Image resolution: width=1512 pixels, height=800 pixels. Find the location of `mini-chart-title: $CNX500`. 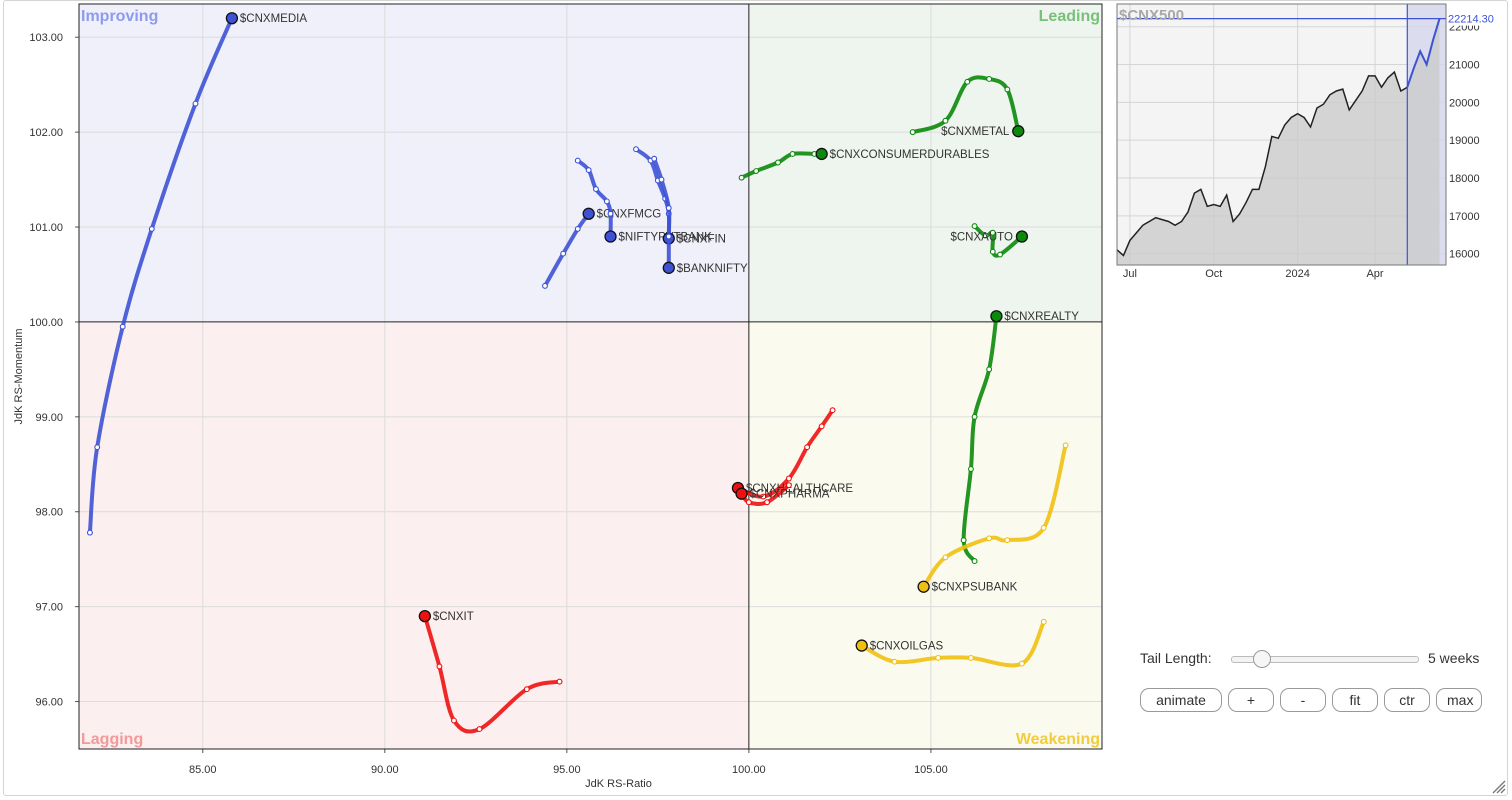

mini-chart-title: $CNX500 is located at coordinates (1151, 15).